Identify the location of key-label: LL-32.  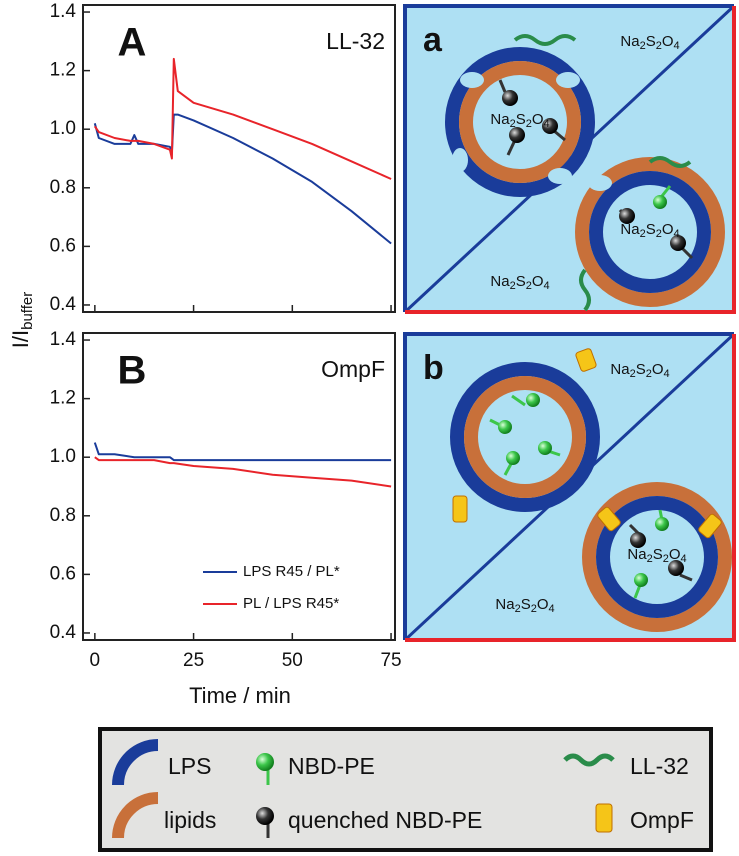
(659, 766).